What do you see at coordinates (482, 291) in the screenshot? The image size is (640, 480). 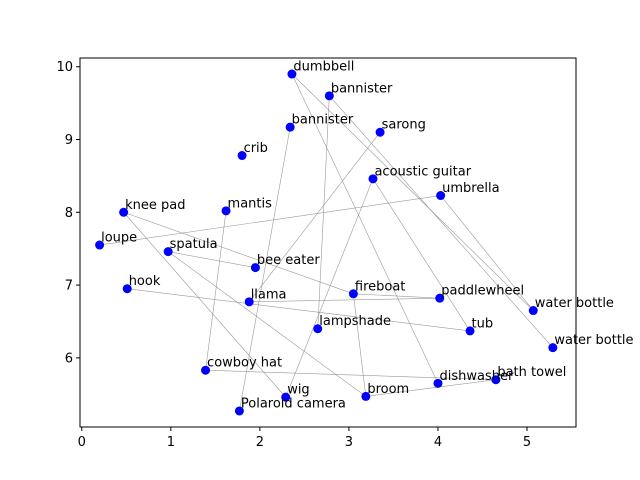 I see `point-label: paddlewheel` at bounding box center [482, 291].